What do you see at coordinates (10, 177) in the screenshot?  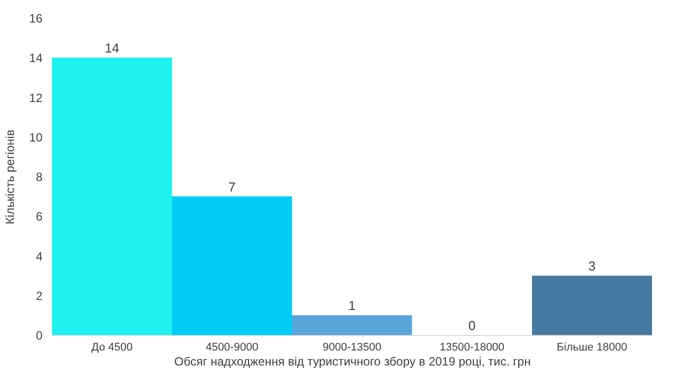 I see `y-axis-title: Кількість регіонів` at bounding box center [10, 177].